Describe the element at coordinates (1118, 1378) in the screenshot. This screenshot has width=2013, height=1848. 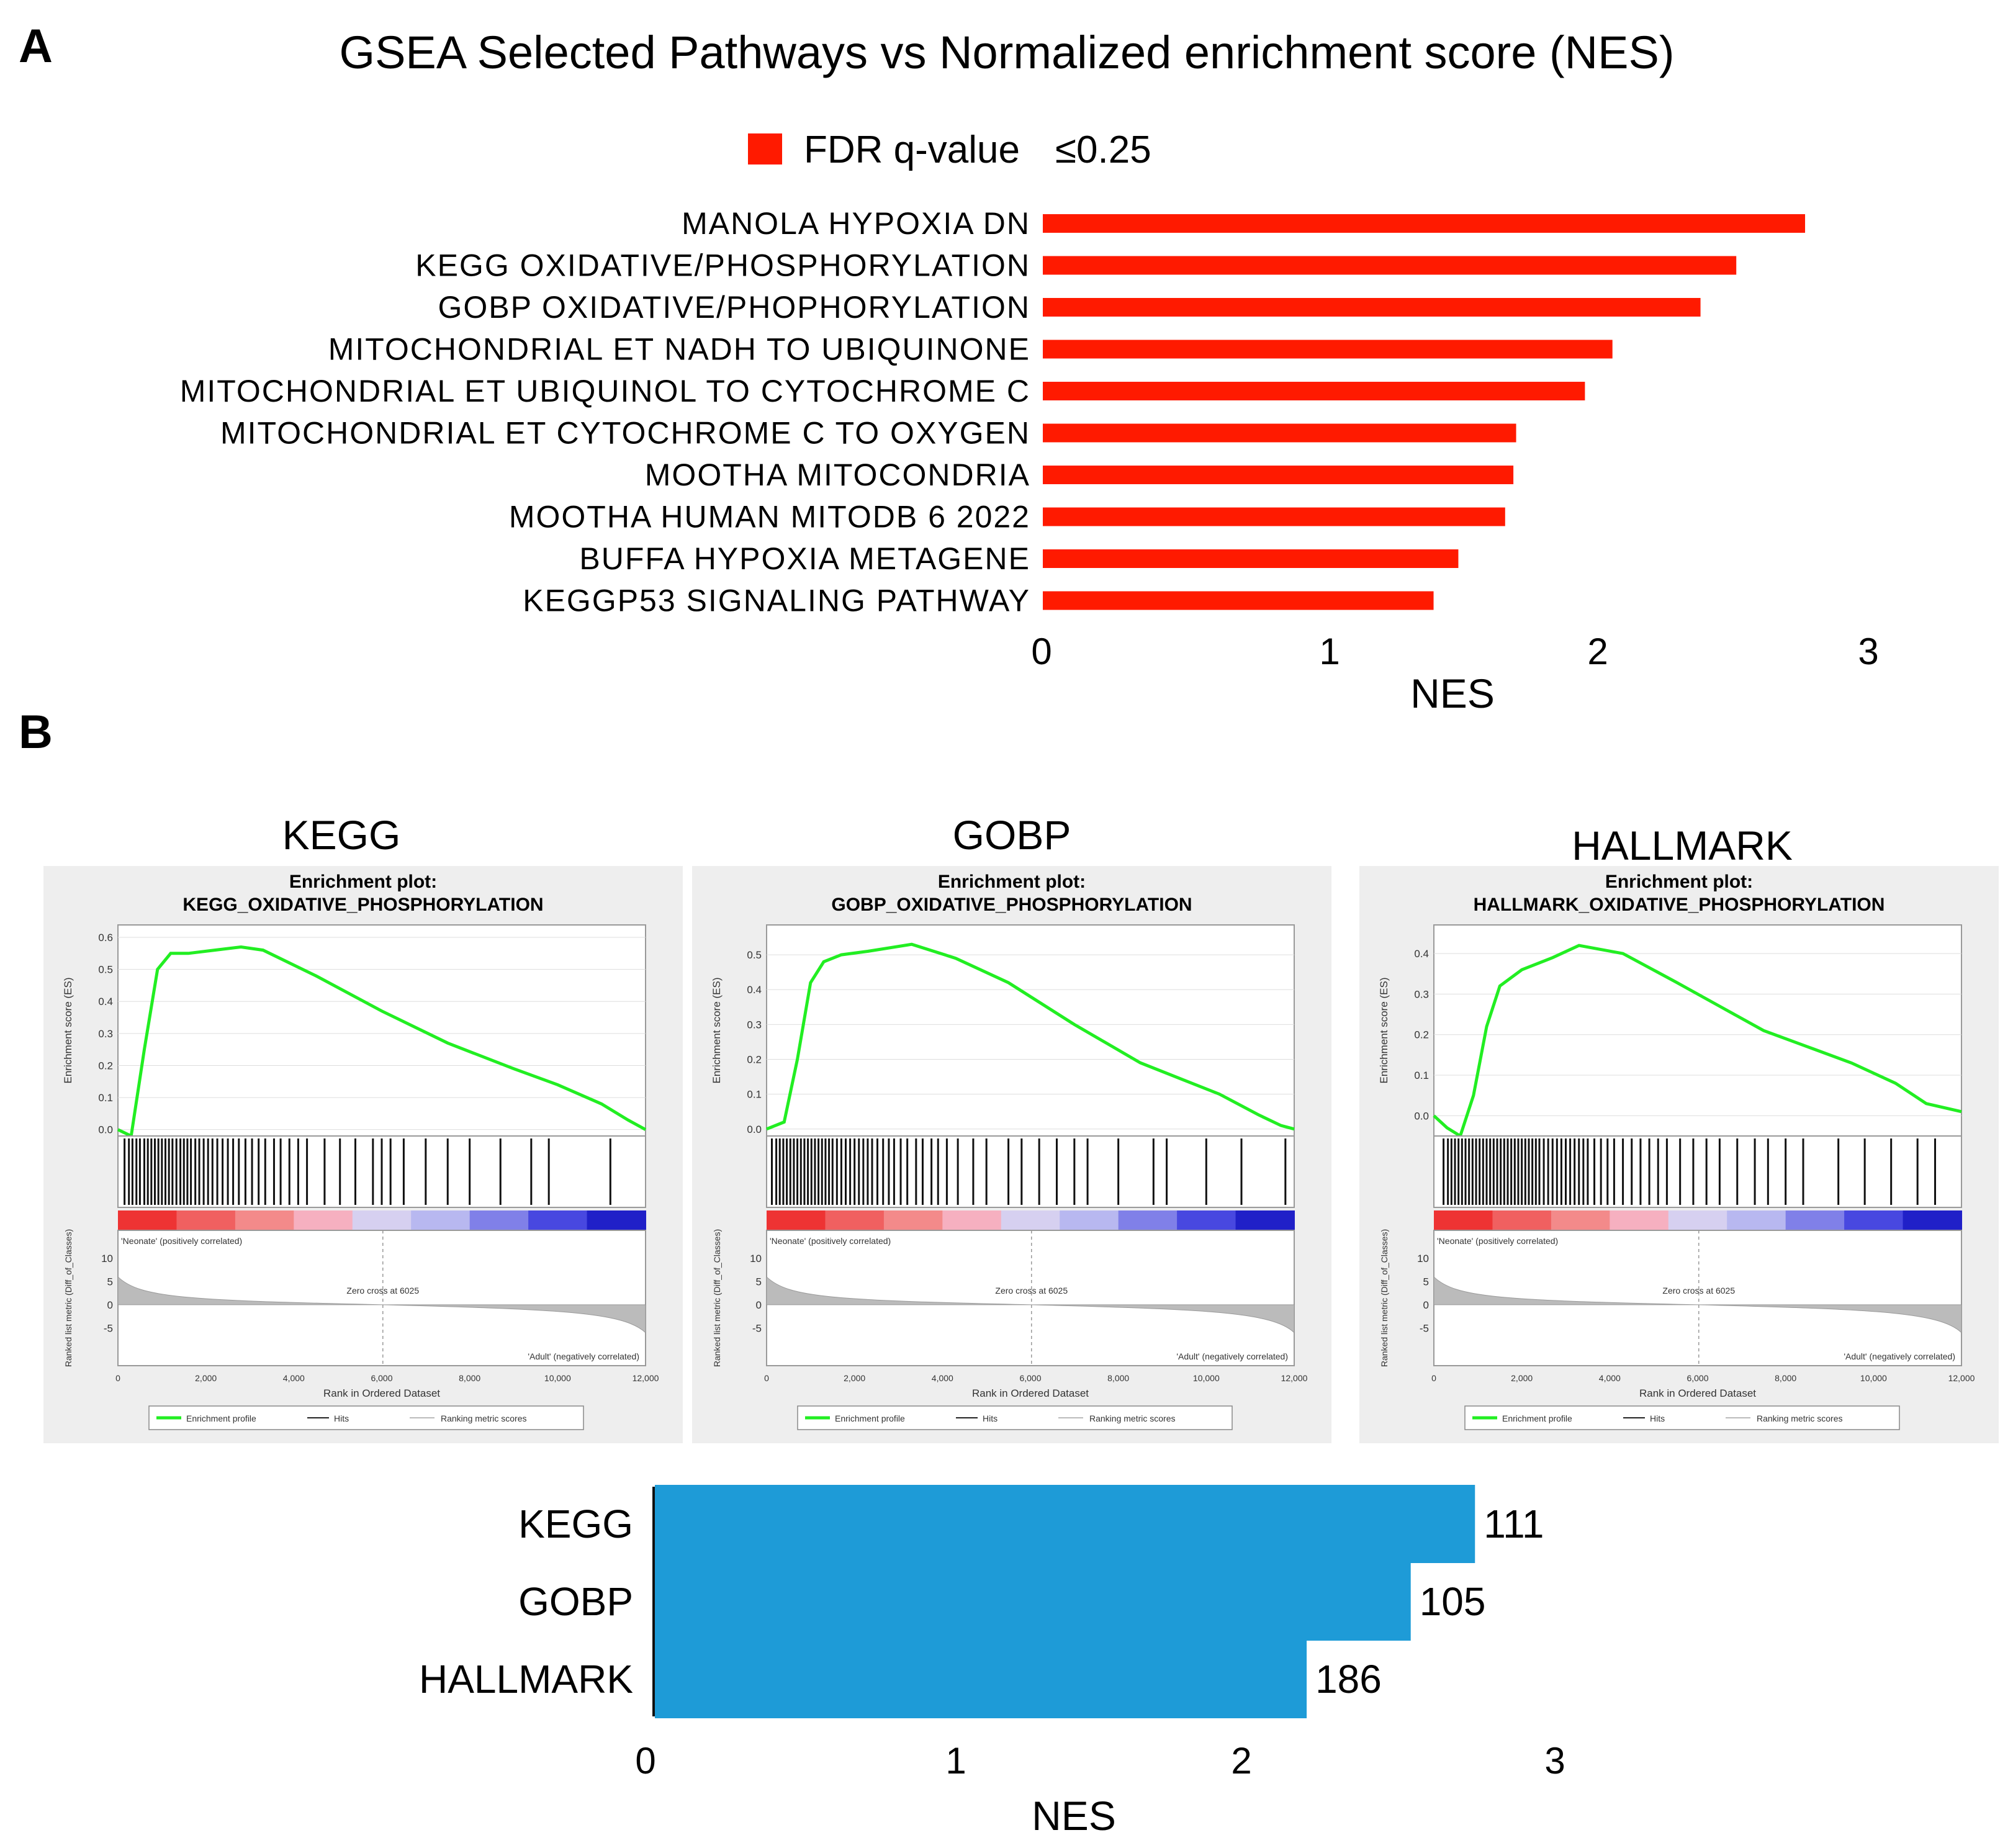
I see `rank-tick-label: 8,000` at that location.